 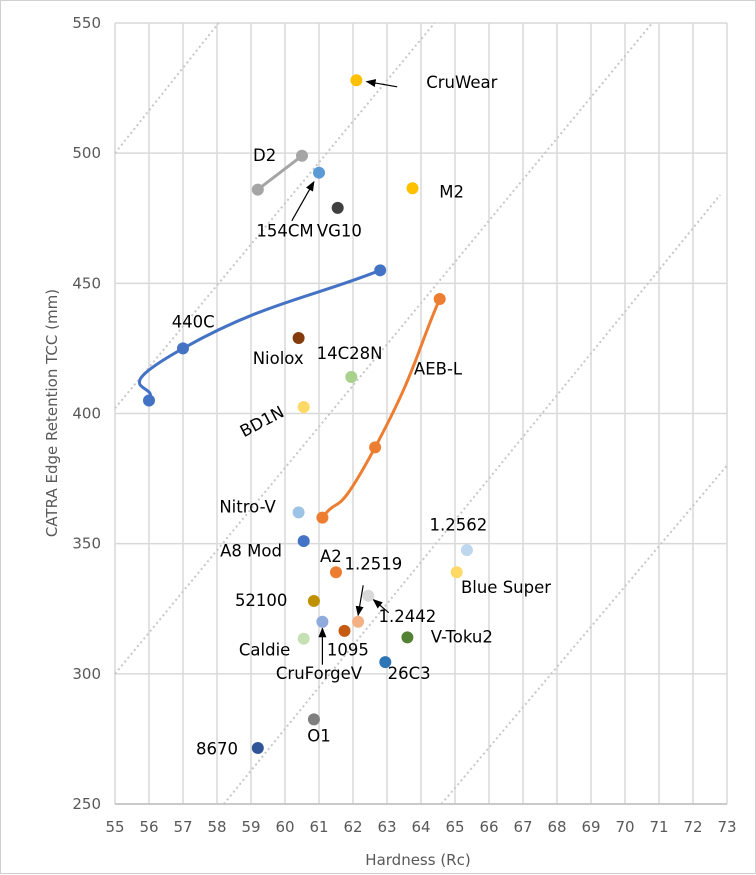 I want to click on data-label-nitro-v: Nitro-V, so click(x=247, y=506).